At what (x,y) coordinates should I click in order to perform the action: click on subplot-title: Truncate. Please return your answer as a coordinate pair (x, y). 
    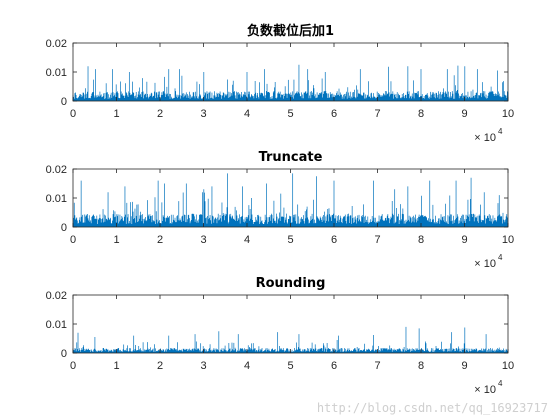
    Looking at the image, I should click on (291, 157).